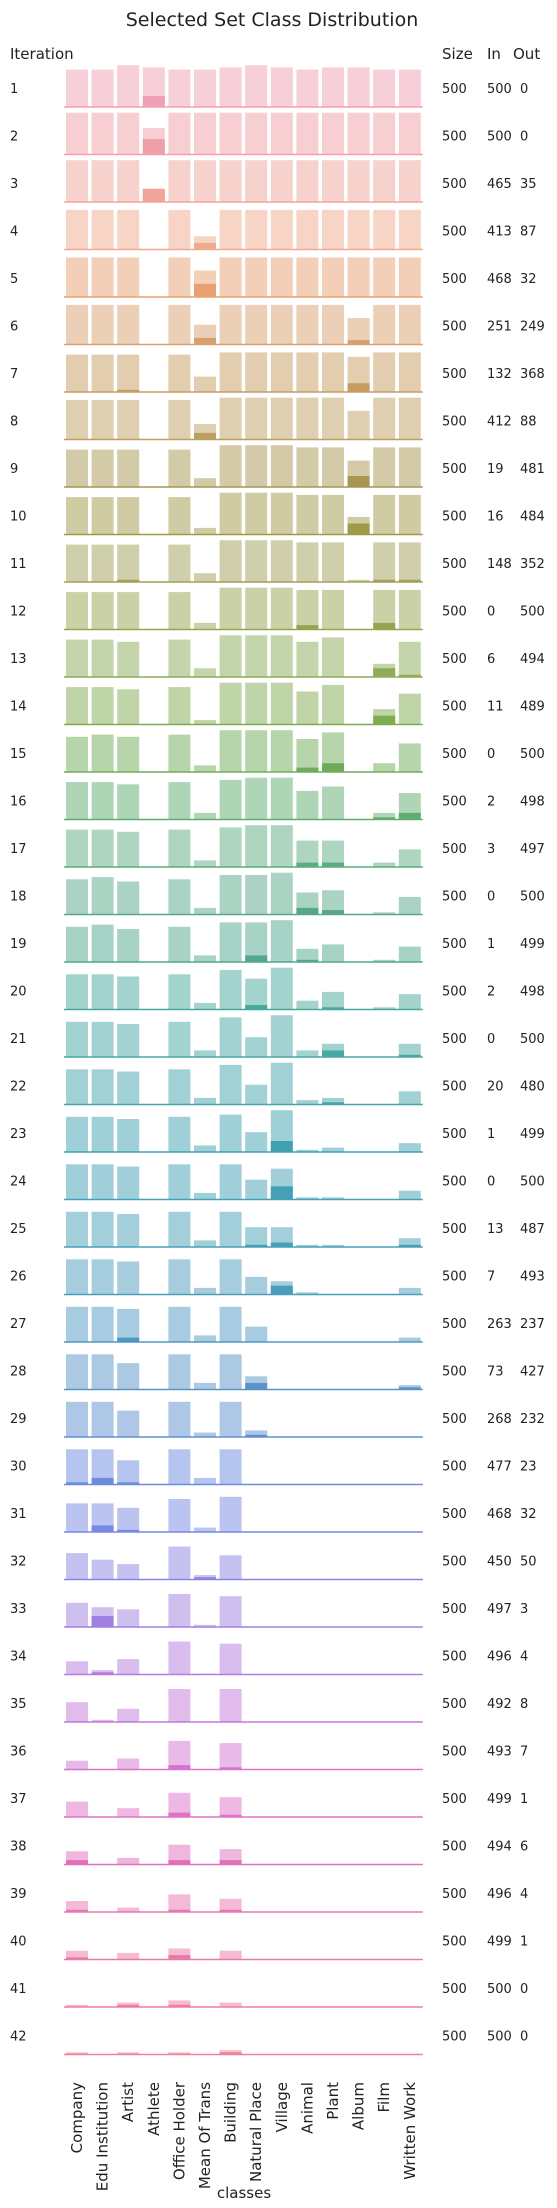  Describe the element at coordinates (18, 517) in the screenshot. I see `iteration-label: 10` at that location.